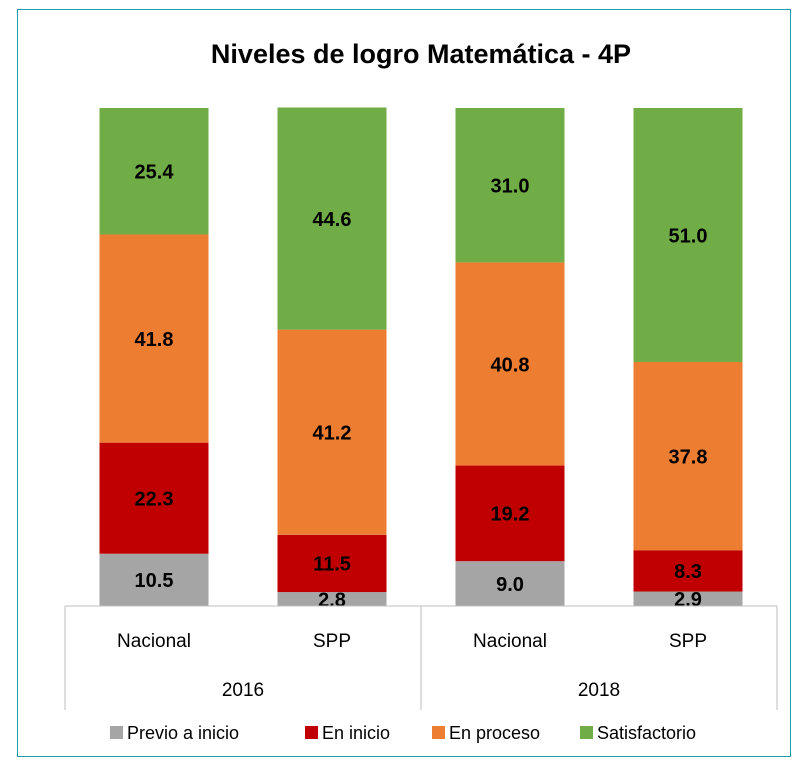 The height and width of the screenshot is (764, 806). I want to click on data-label: 10.5, so click(154, 581).